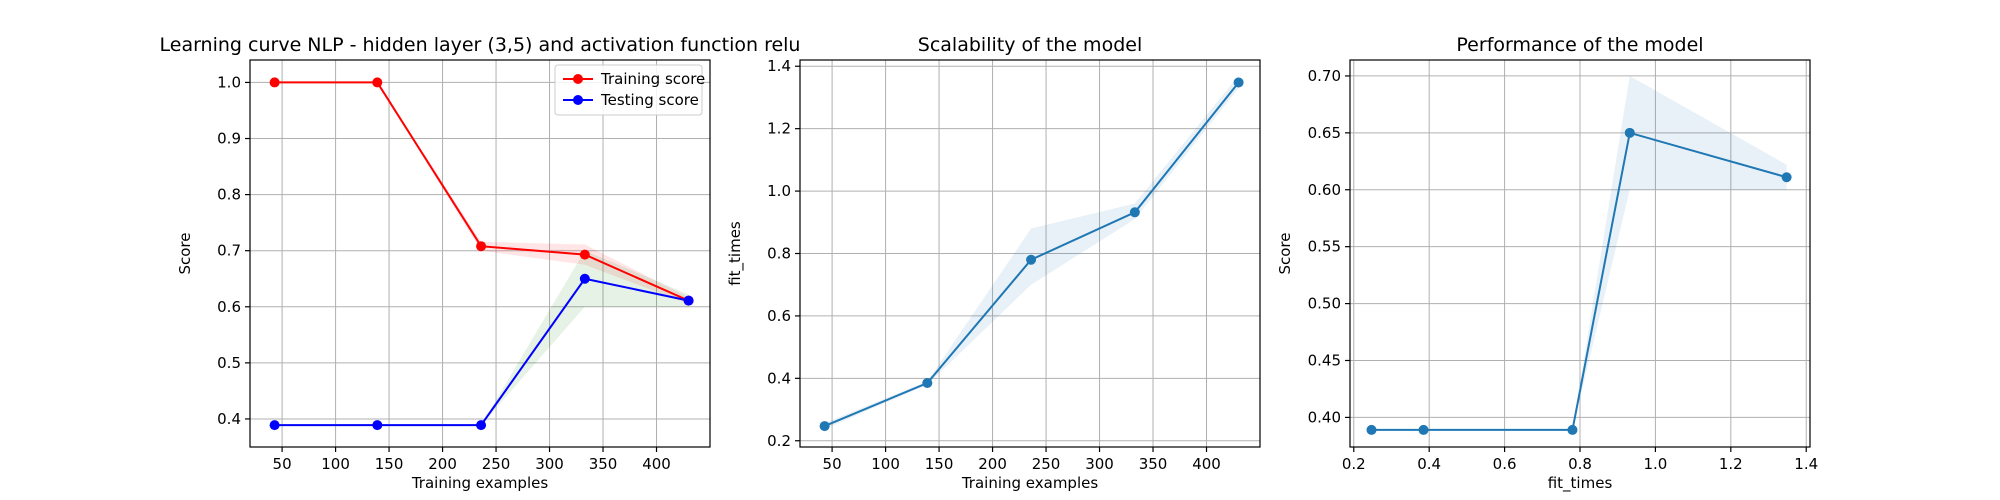 The height and width of the screenshot is (500, 2000). I want to click on x-tick-label: 0.2, so click(1354, 464).